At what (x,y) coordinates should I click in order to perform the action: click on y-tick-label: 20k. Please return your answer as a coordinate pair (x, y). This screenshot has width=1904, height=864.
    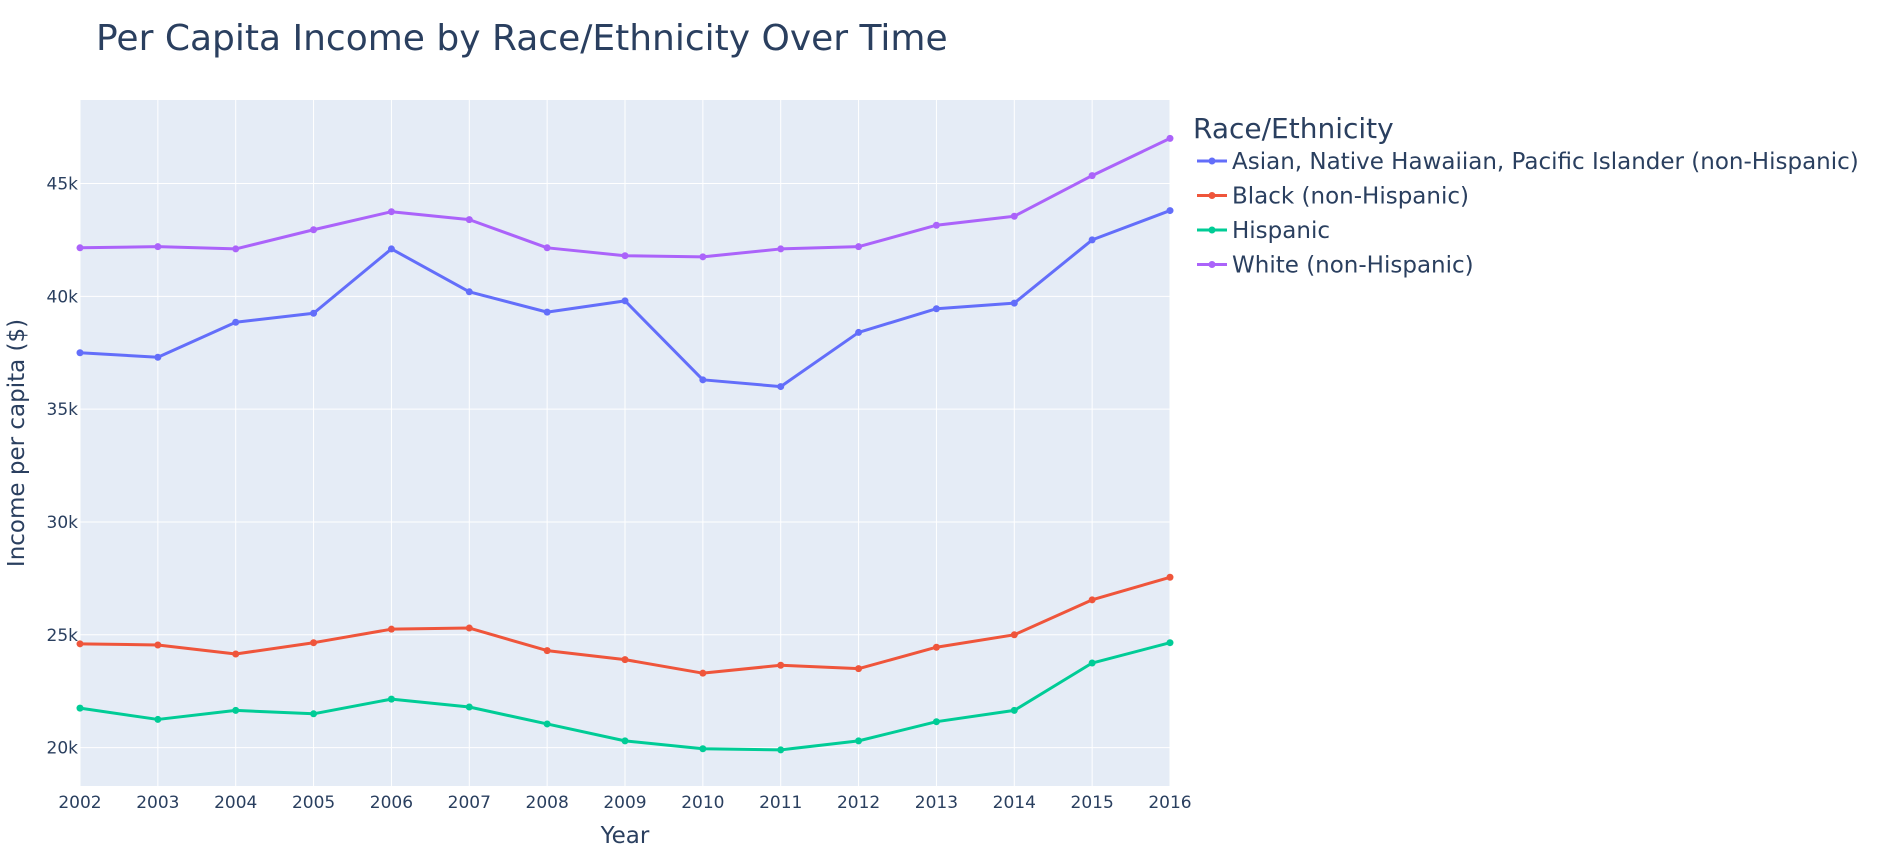
    Looking at the image, I should click on (63, 749).